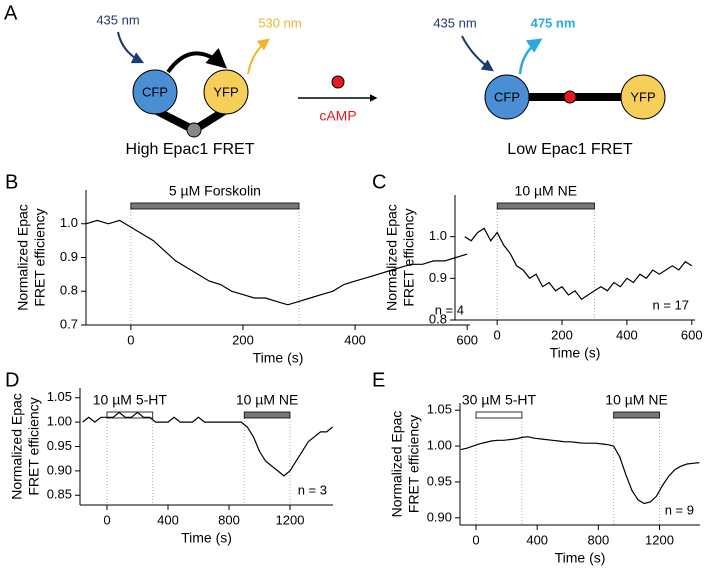 The width and height of the screenshot is (725, 577). I want to click on application-label: 30 µM 5-HT, so click(499, 400).